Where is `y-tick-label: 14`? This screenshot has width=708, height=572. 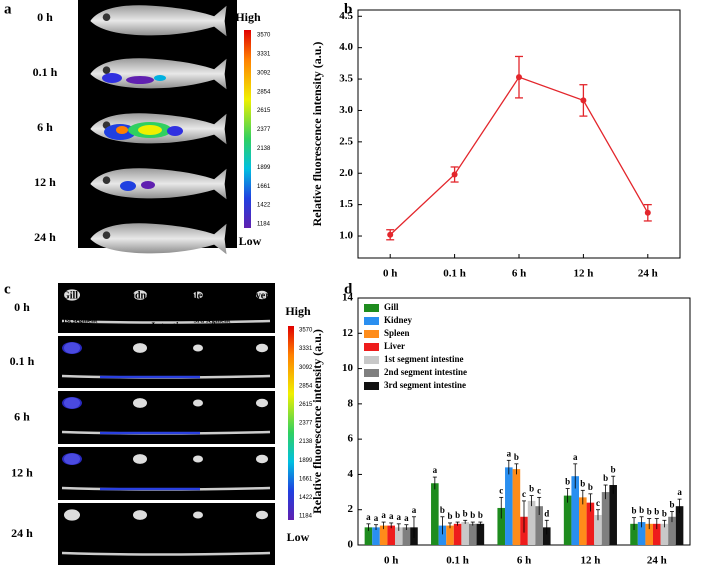 y-tick-label: 14 is located at coordinates (348, 298).